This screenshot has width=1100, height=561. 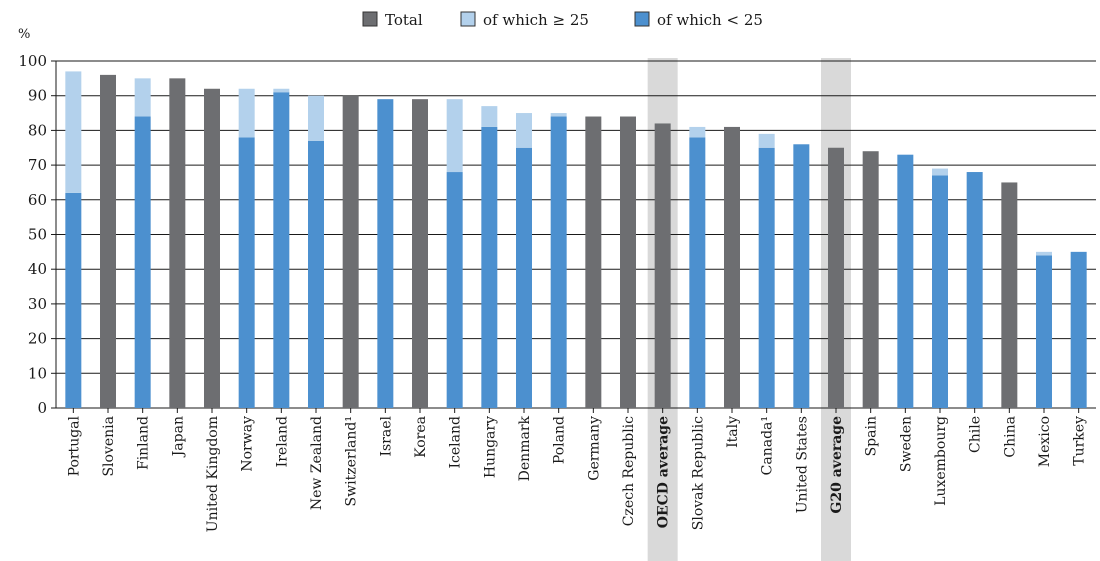 What do you see at coordinates (32, 61) in the screenshot?
I see `y-tick-label-100: 100` at bounding box center [32, 61].